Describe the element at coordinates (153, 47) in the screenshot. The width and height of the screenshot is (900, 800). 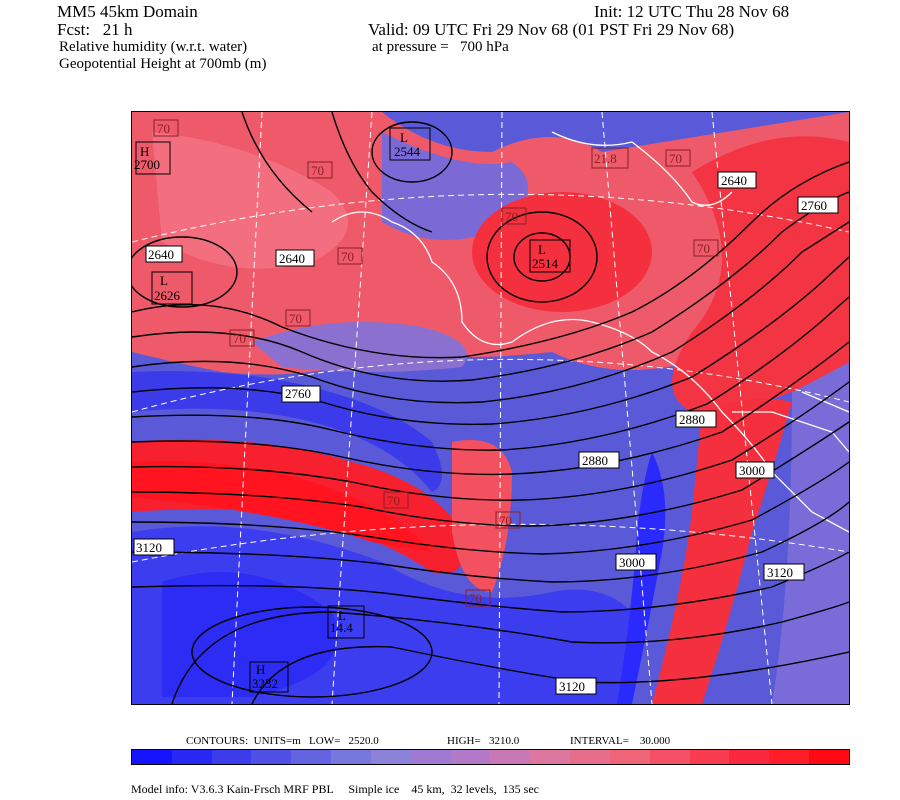
I see `field-name-rh: Relative humidity (w.r.t. water)` at that location.